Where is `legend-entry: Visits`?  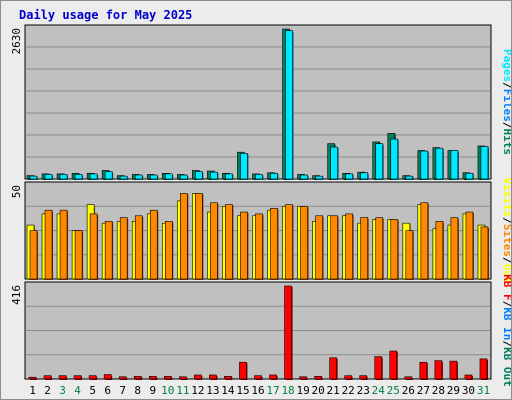
legend-entry: Visits is located at coordinates (506, 198).